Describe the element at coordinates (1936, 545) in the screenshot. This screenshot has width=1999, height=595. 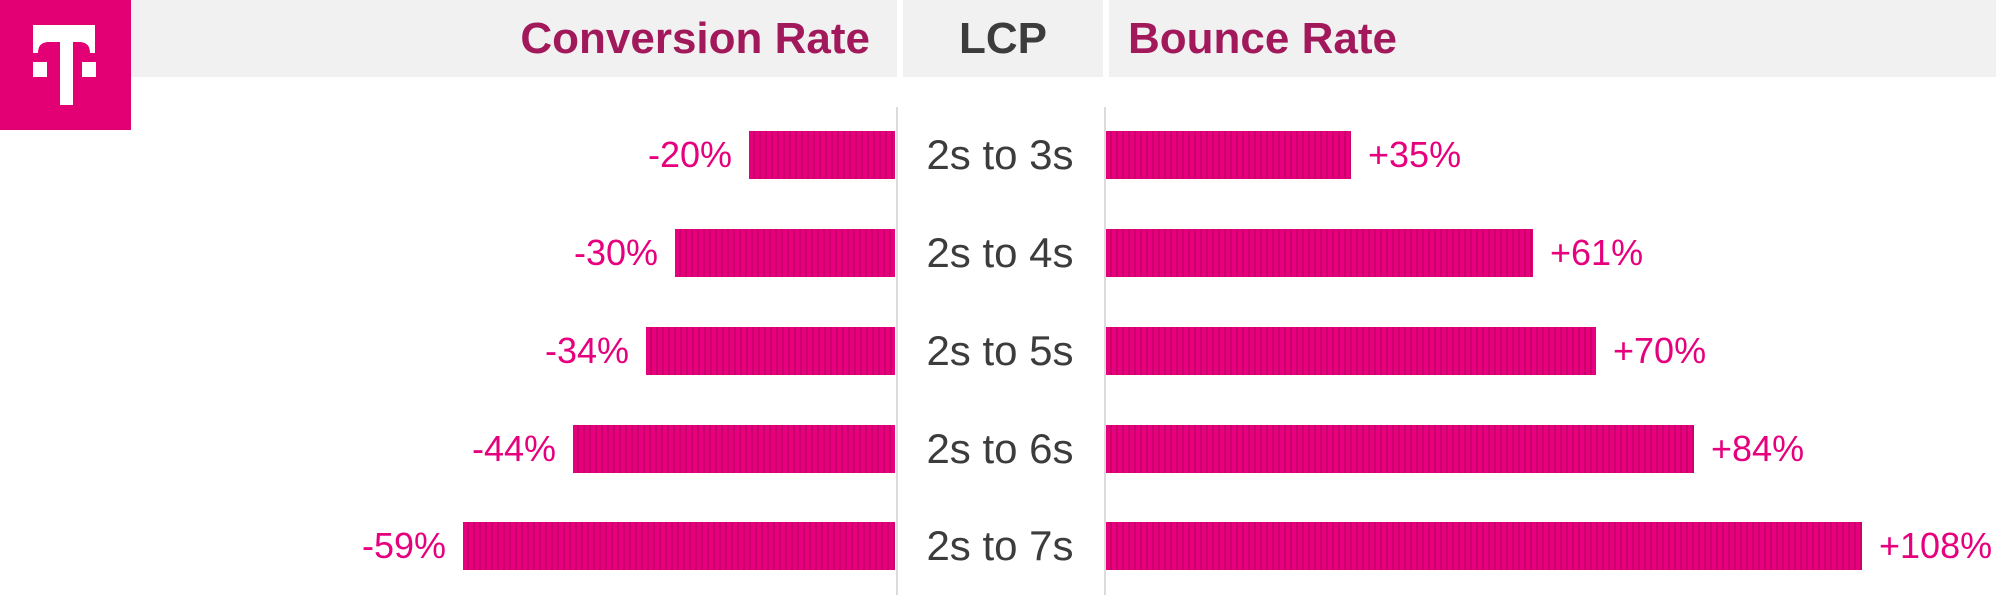
I see `bounce-rate-value-label: +108%` at that location.